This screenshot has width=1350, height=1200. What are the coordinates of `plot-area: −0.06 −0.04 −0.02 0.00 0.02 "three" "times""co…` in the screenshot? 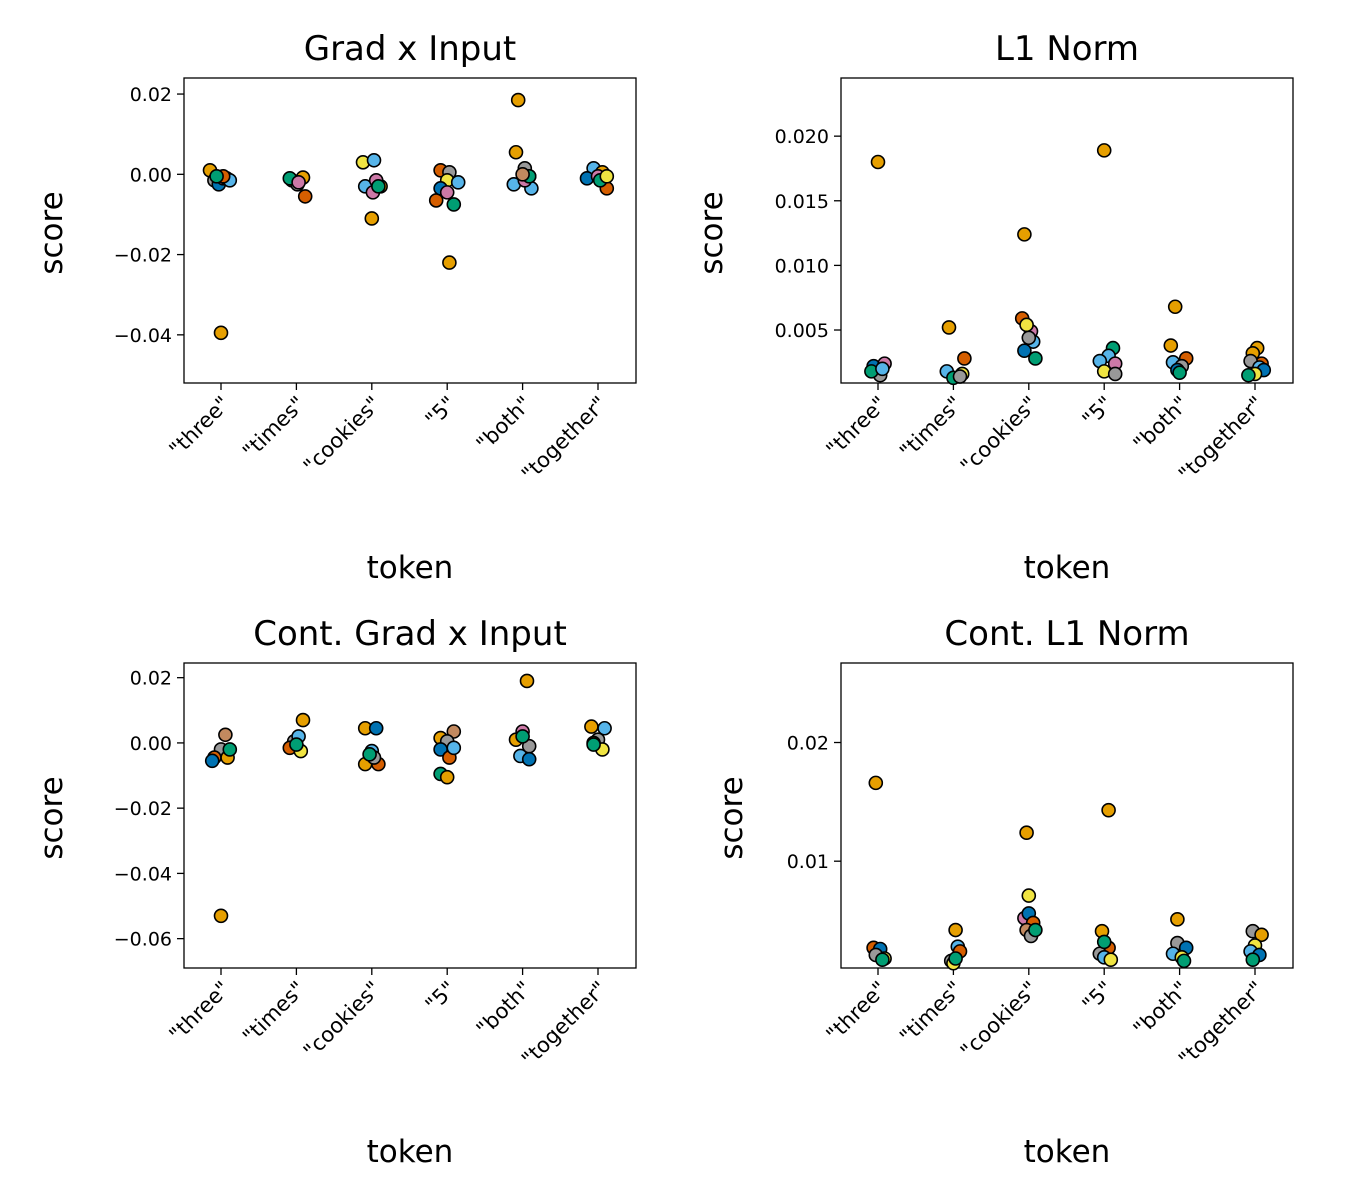 It's located at (375, 866).